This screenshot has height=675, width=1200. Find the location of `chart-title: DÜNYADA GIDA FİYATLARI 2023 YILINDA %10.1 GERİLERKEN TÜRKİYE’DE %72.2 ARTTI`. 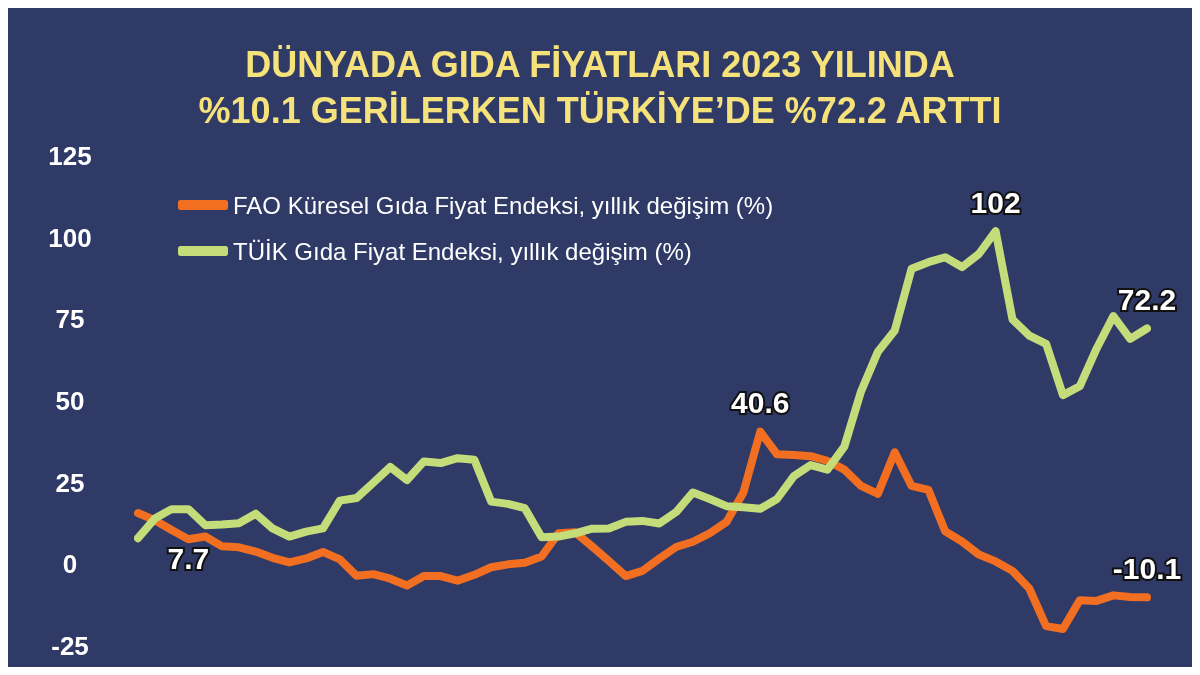

chart-title: DÜNYADA GIDA FİYATLARI 2023 YILINDA %10.1 GERİLERKEN TÜRKİYE’DE %72.2 ARTTI is located at coordinates (600, 87).